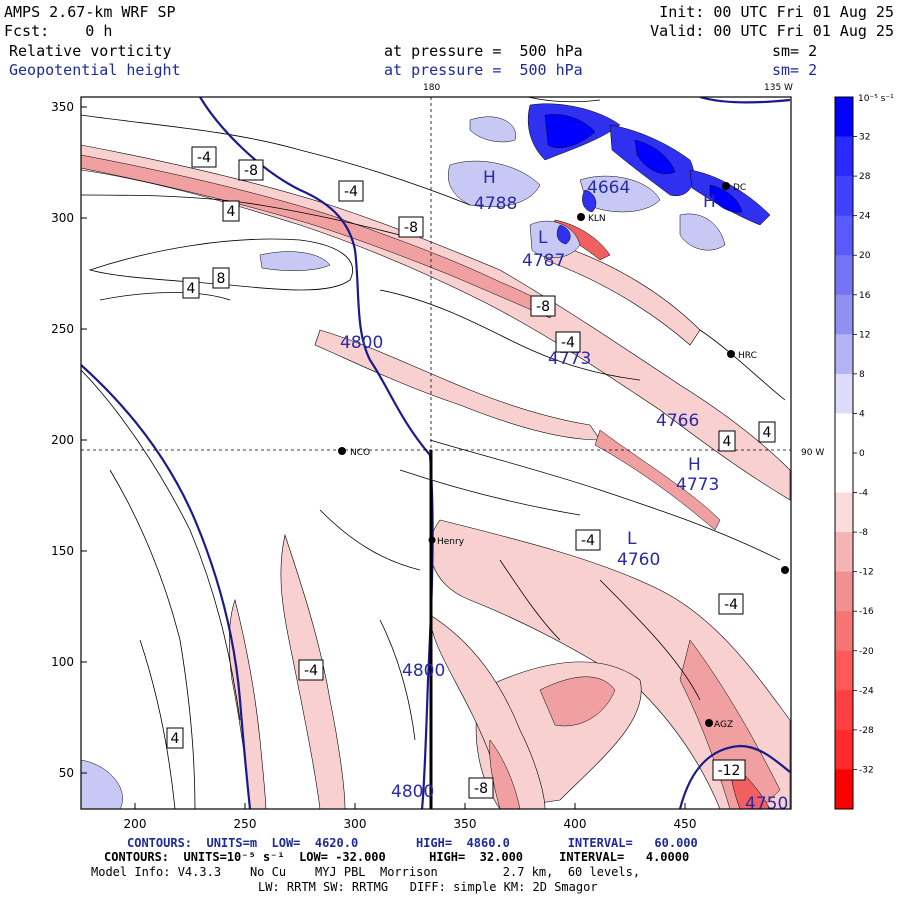 The width and height of the screenshot is (900, 900). What do you see at coordinates (854, 453) in the screenshot?
I see `colorbar: 32 28 24 20 16 12 8 4 0 -4 -8 -12 -16 -20 -24 -28 -32` at bounding box center [854, 453].